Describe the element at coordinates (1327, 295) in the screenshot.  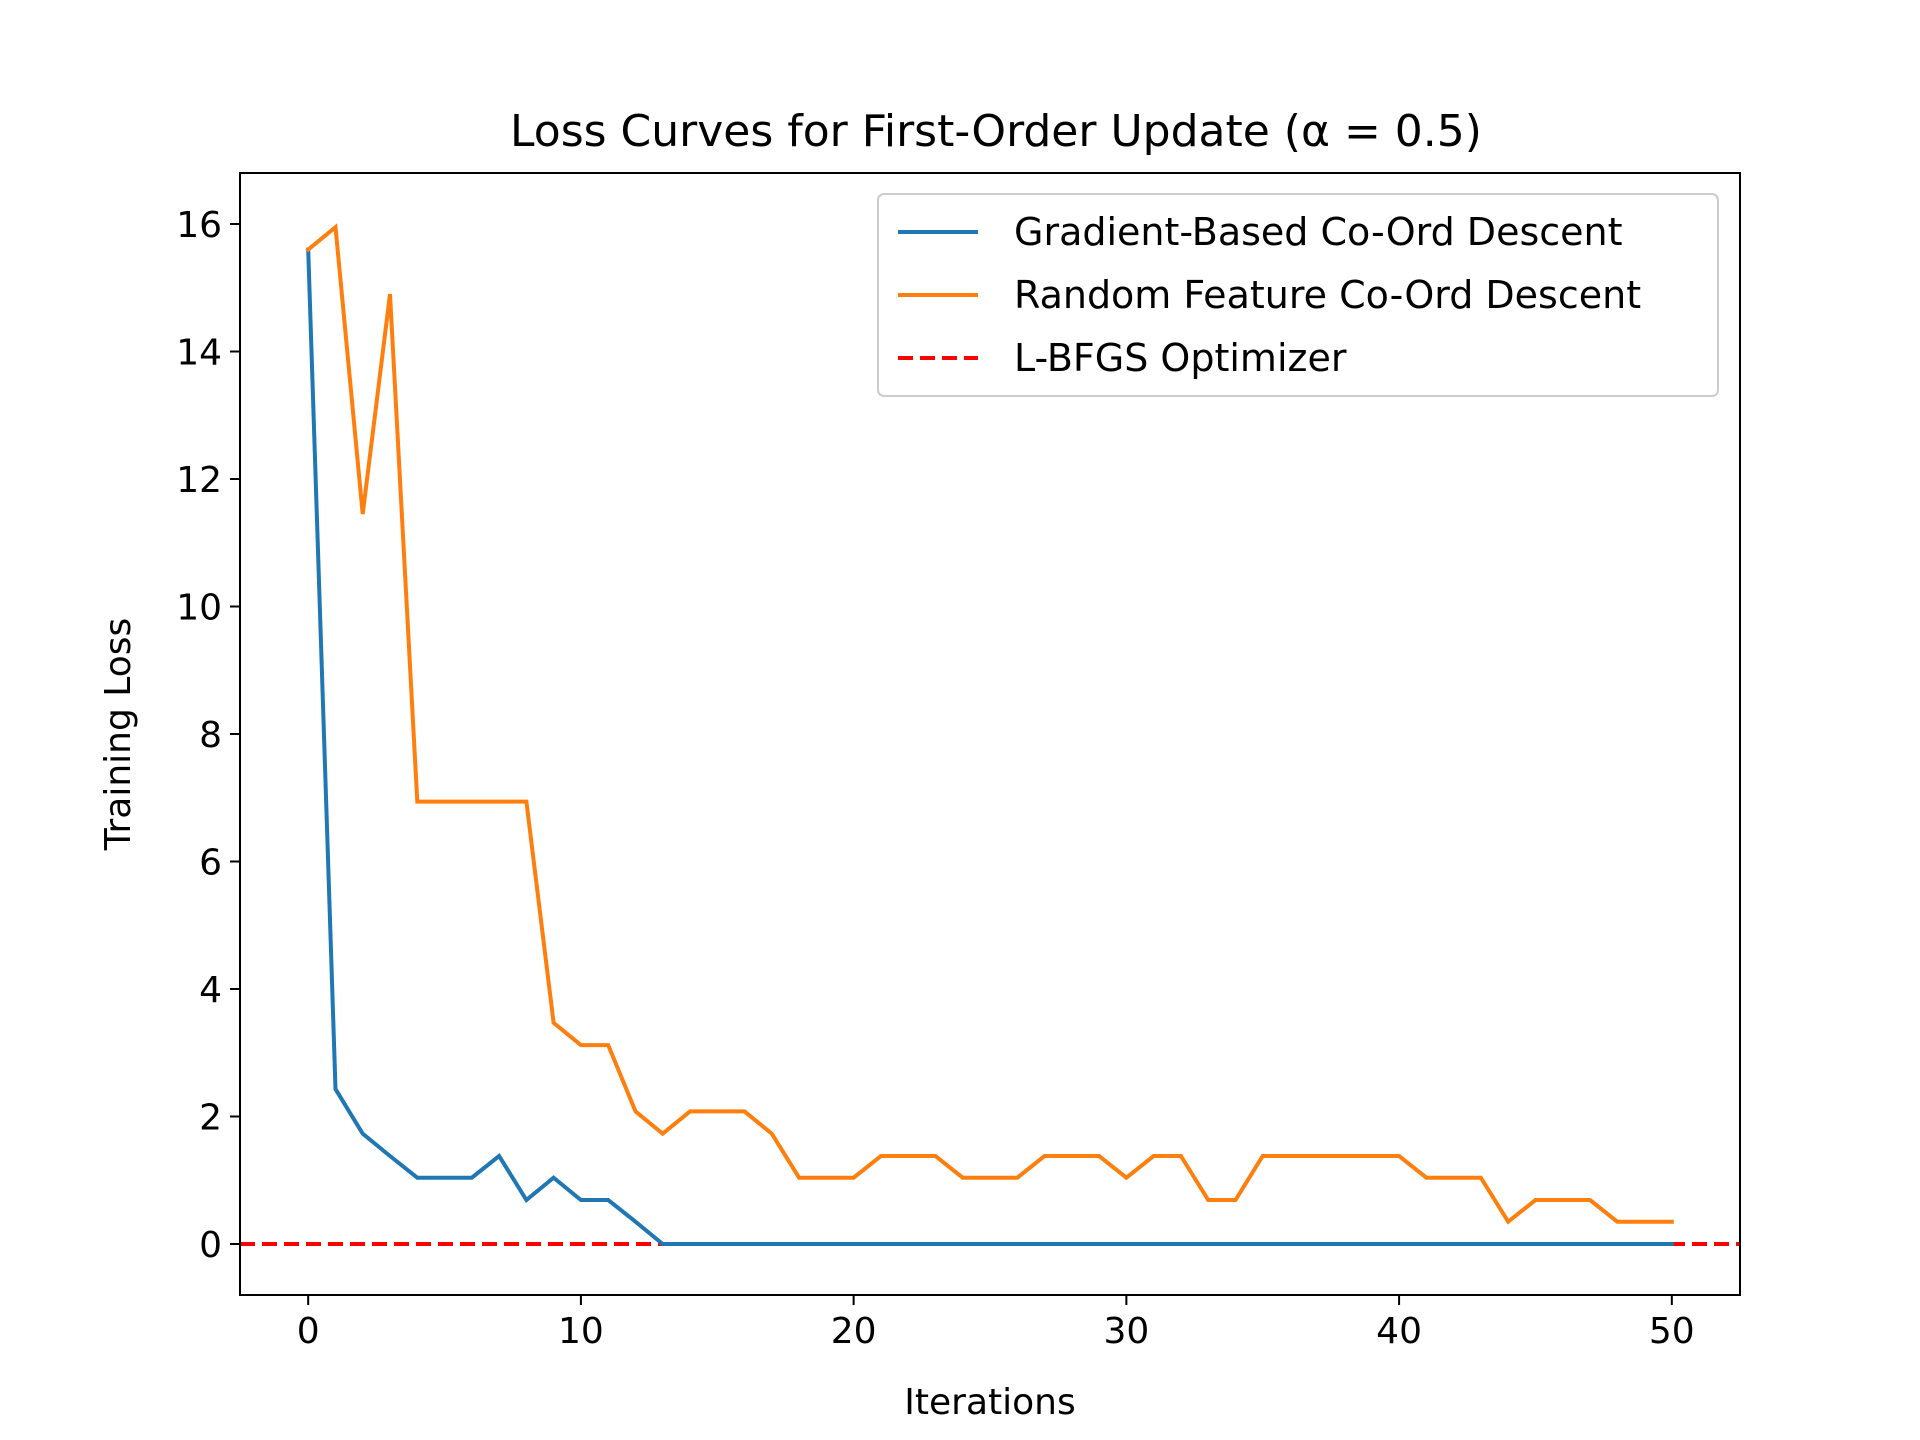
I see `legend-label: Random Feature Co-Ord Descent` at that location.